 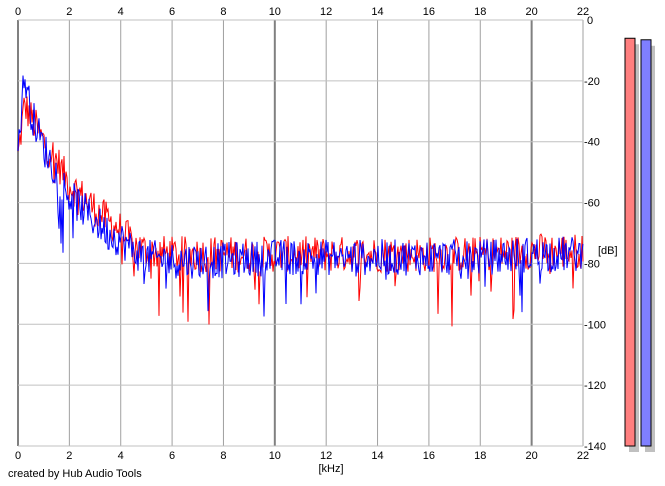 What do you see at coordinates (480, 456) in the screenshot?
I see `x-tick-label-bottom: 18` at bounding box center [480, 456].